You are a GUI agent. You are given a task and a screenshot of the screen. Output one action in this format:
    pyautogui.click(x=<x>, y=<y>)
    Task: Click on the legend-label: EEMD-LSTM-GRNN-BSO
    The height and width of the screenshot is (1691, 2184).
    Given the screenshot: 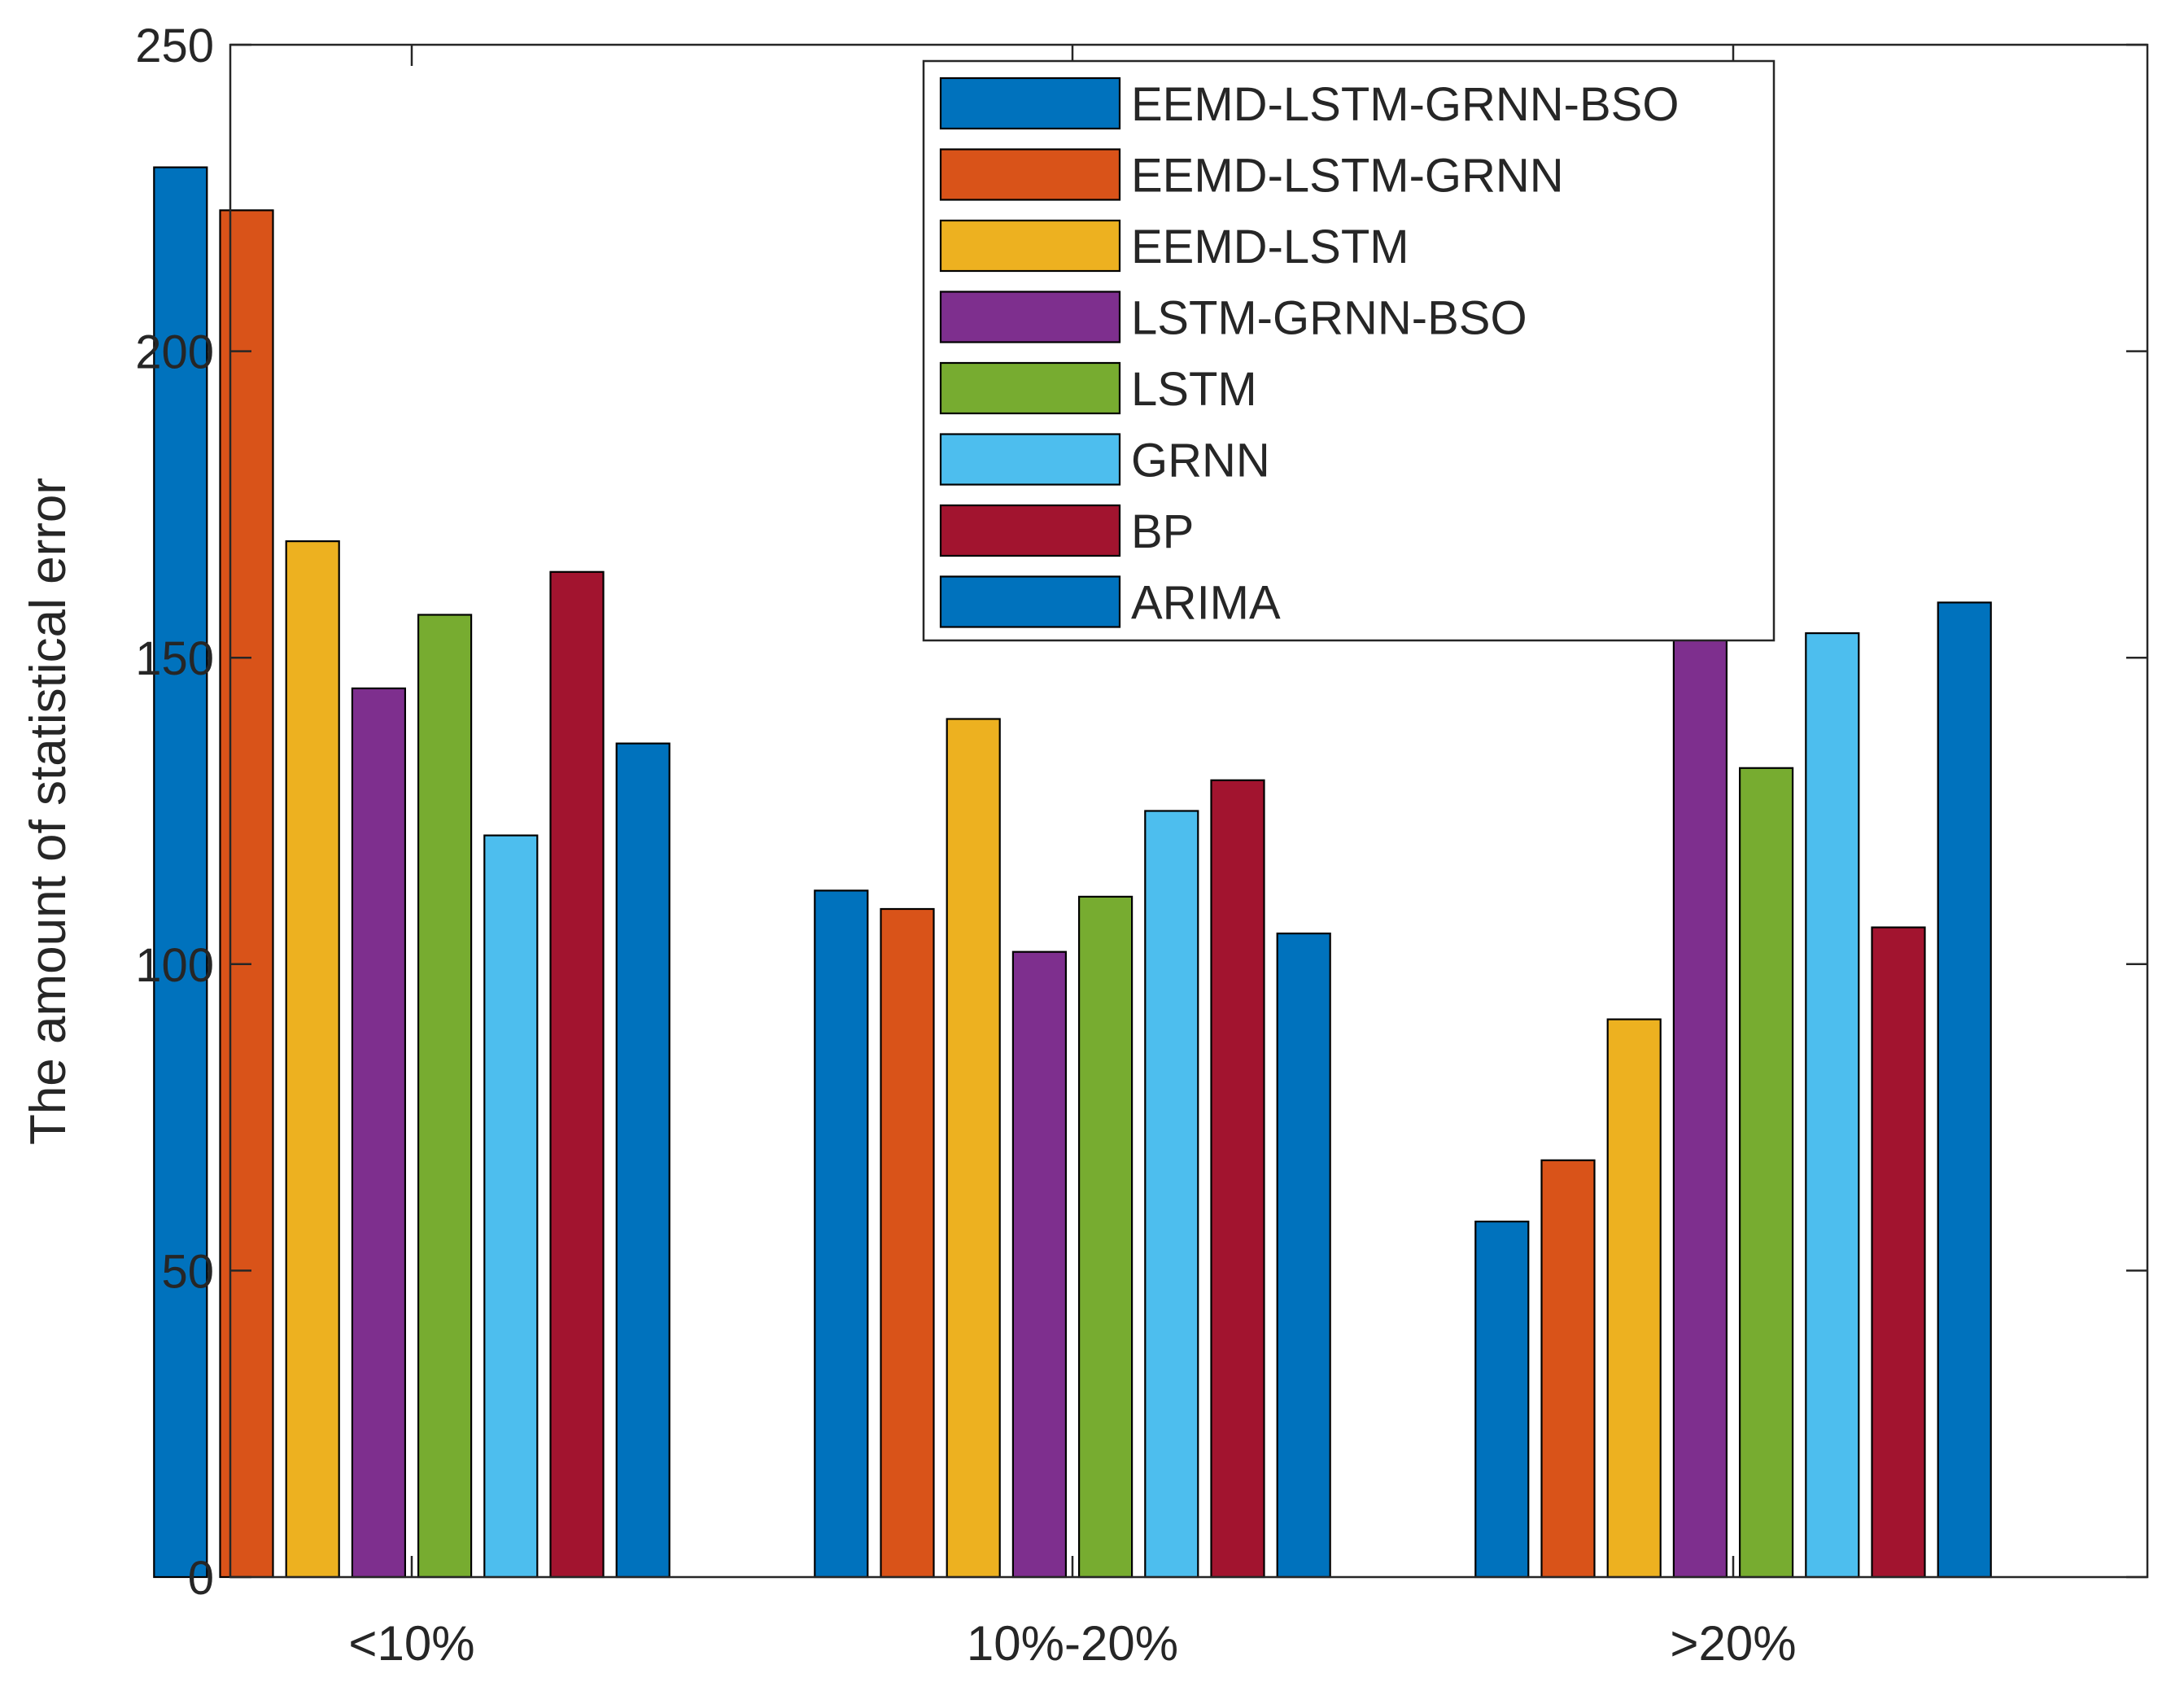 What is the action you would take?
    pyautogui.click(x=1405, y=104)
    